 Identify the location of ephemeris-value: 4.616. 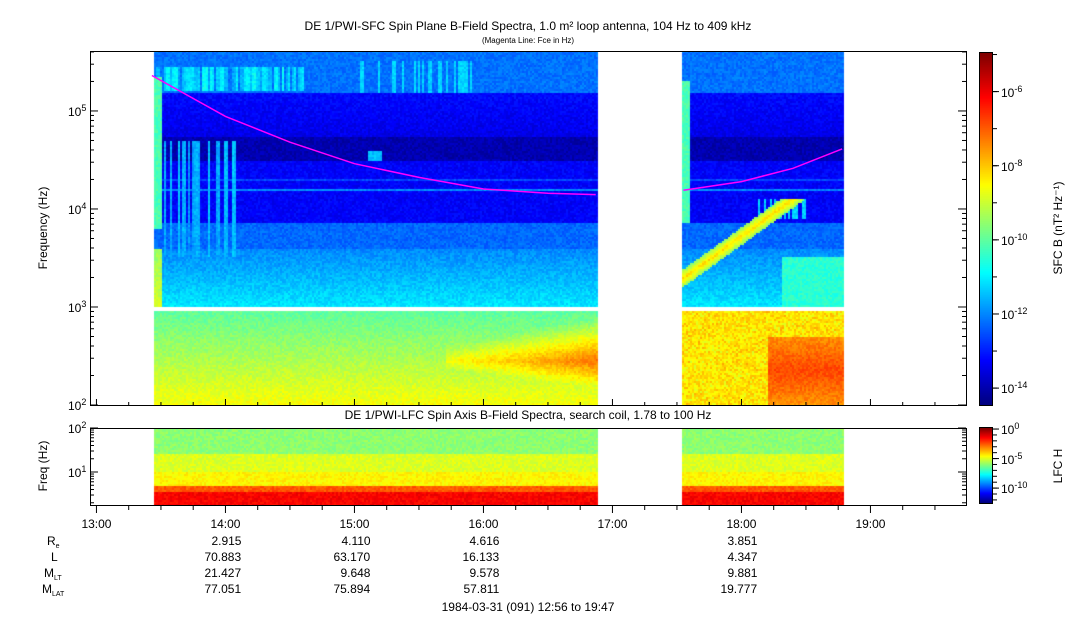
(484, 541).